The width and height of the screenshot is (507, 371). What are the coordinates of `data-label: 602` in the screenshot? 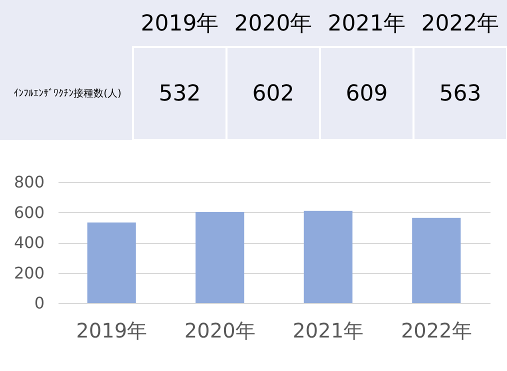 It's located at (273, 94).